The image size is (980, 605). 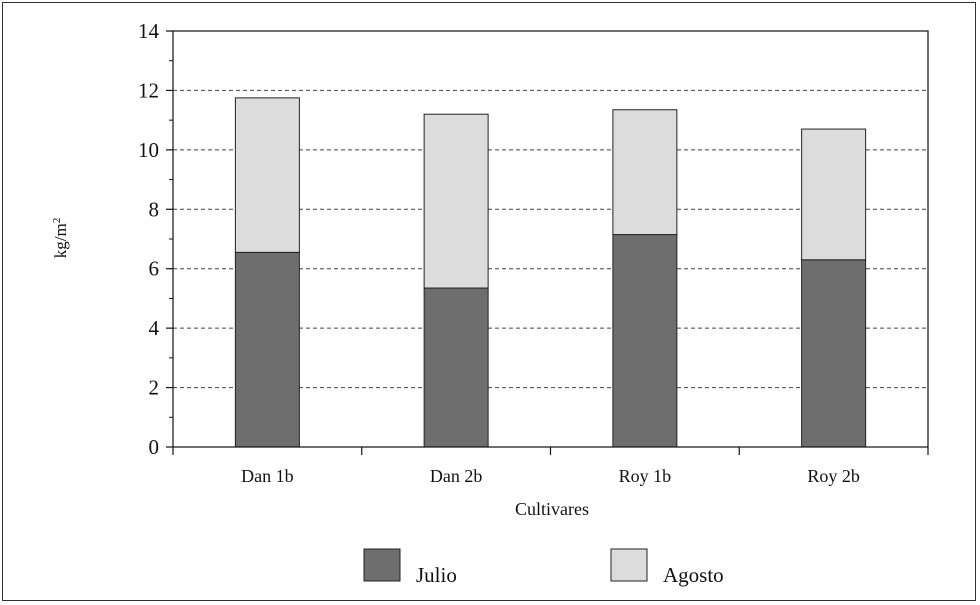 I want to click on y-tick-label: 10, so click(x=148, y=150).